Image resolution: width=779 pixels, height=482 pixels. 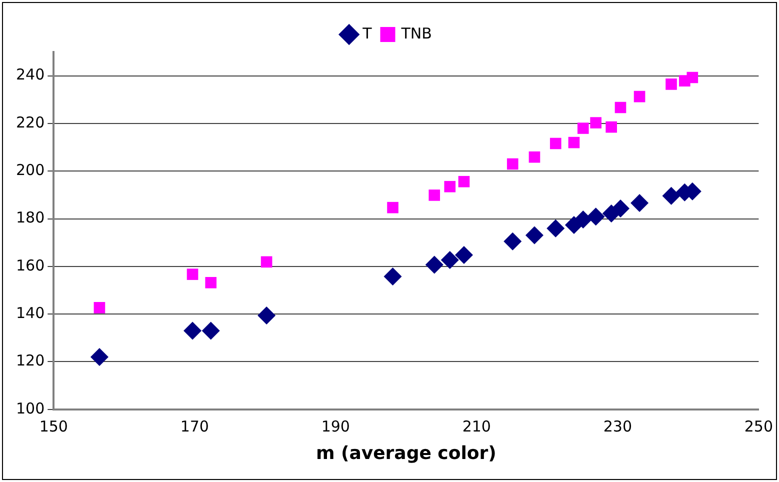 I want to click on x-tick-label: 170, so click(x=194, y=426).